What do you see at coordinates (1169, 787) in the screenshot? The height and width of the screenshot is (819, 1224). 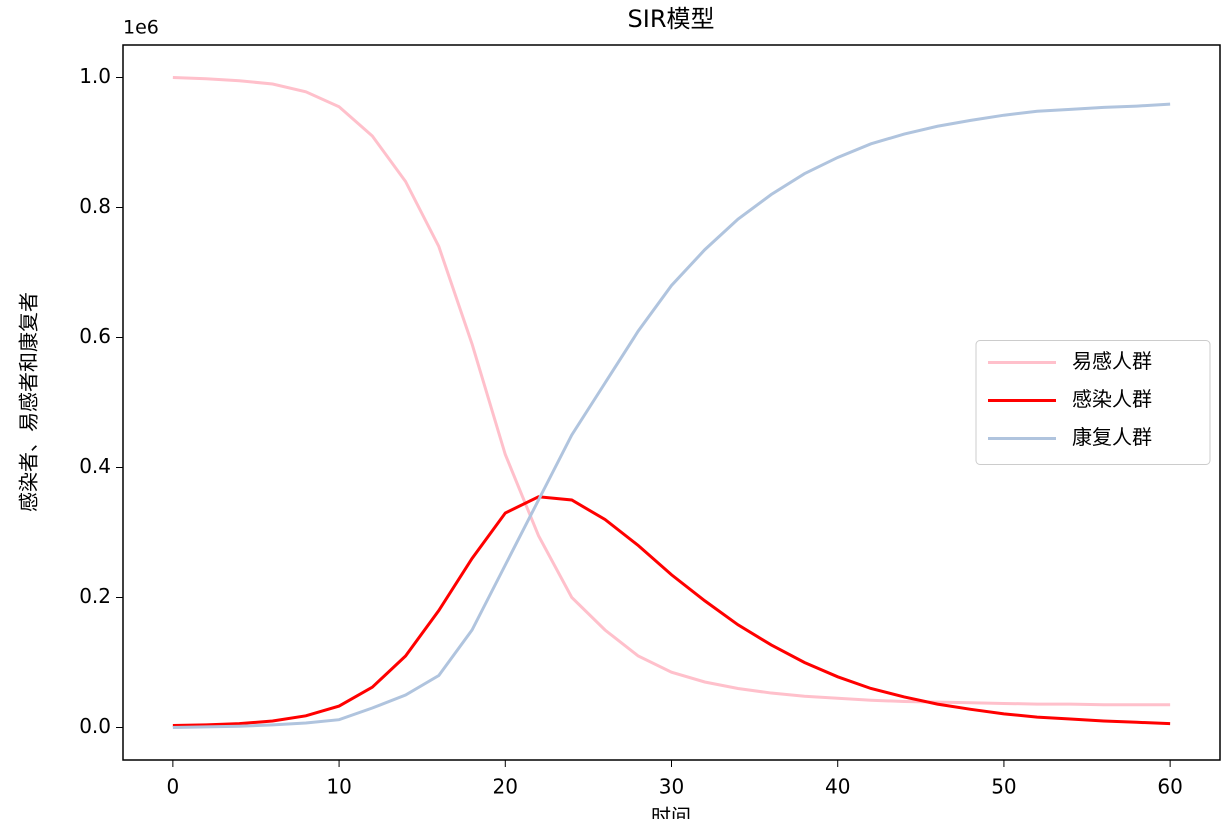 I see `x-tick-label: 60` at bounding box center [1169, 787].